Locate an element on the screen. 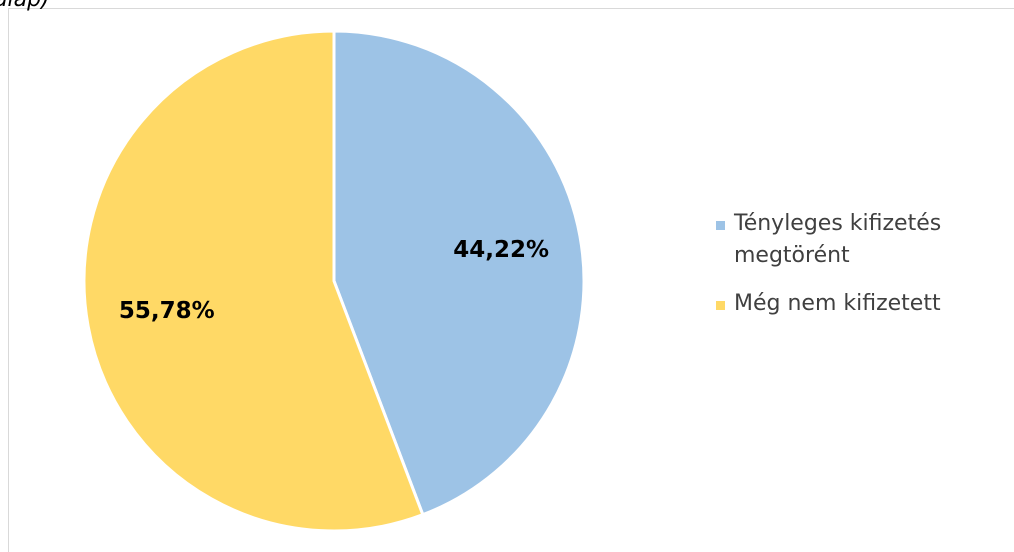 This screenshot has height=552, width=1014. legend-item: Tényleges kifizetés megtörént is located at coordinates (862, 240).